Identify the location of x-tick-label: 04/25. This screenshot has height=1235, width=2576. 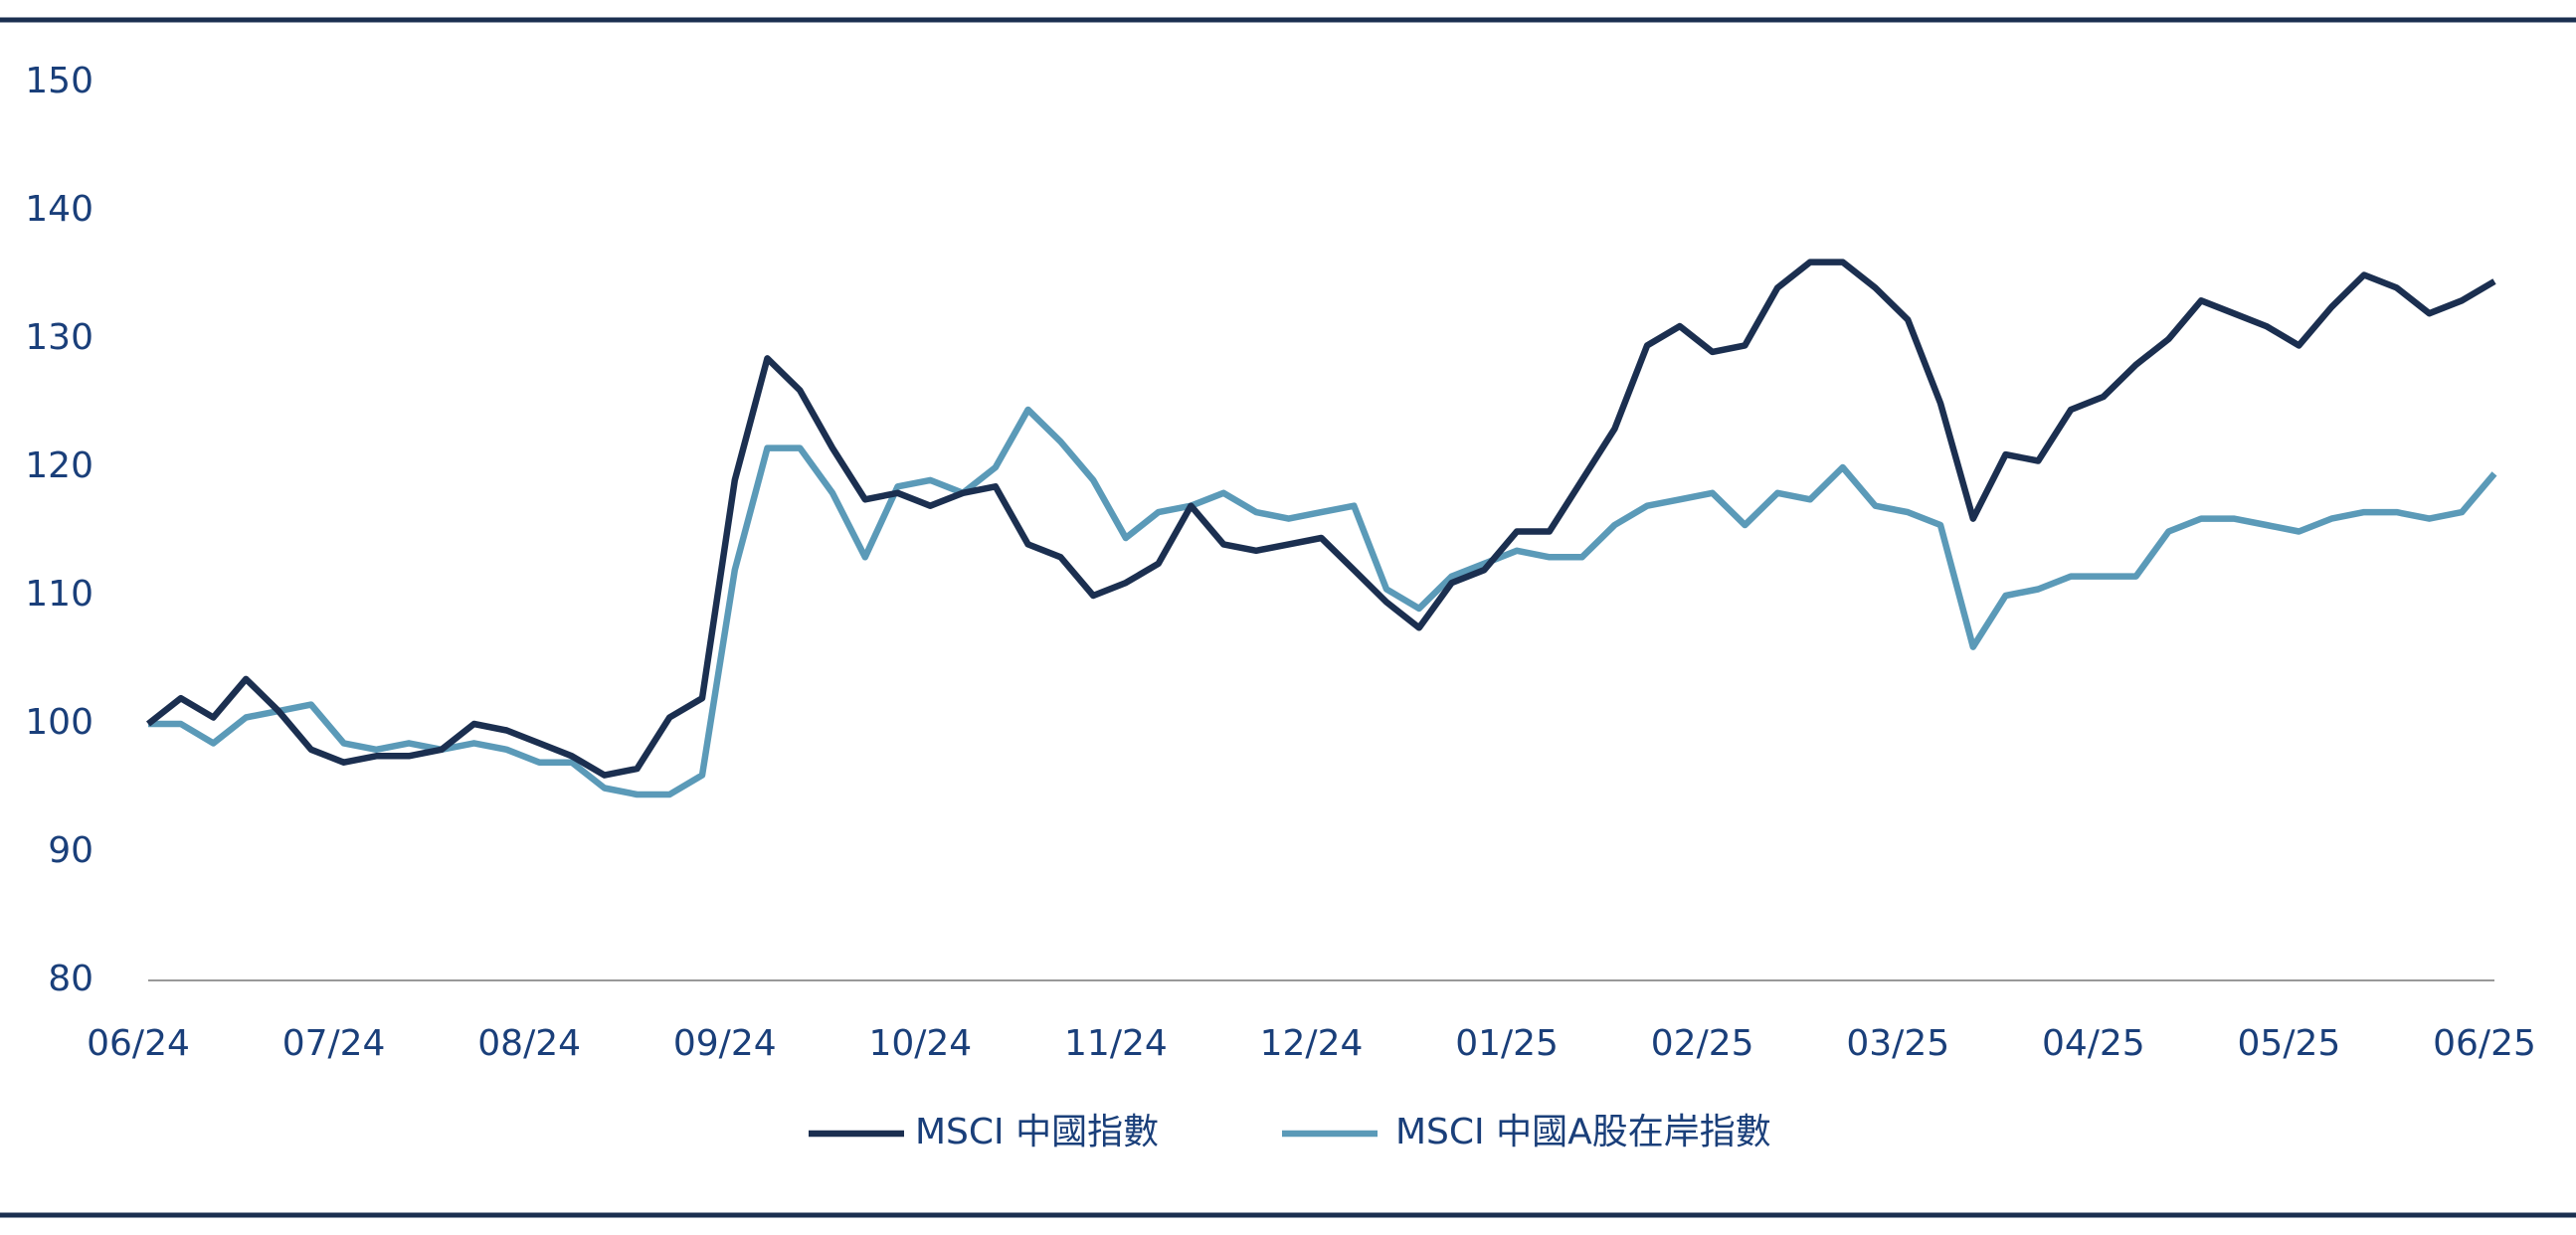
(2093, 1043).